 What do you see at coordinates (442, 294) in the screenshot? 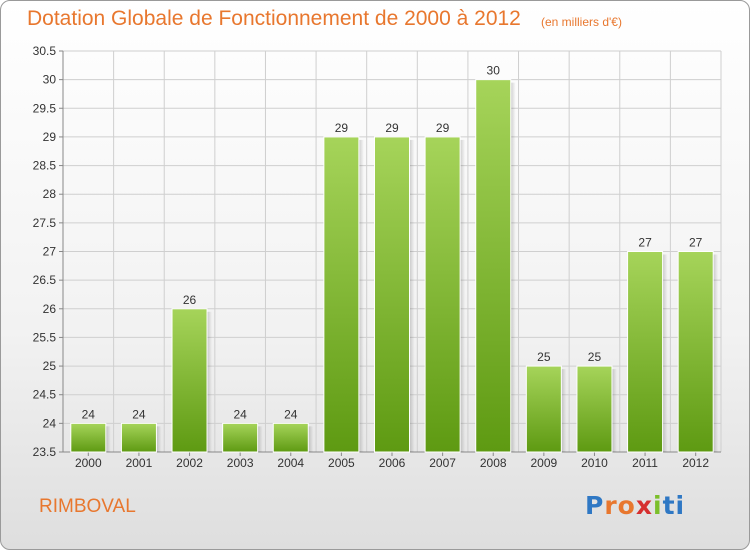
I see `bar-2007` at bounding box center [442, 294].